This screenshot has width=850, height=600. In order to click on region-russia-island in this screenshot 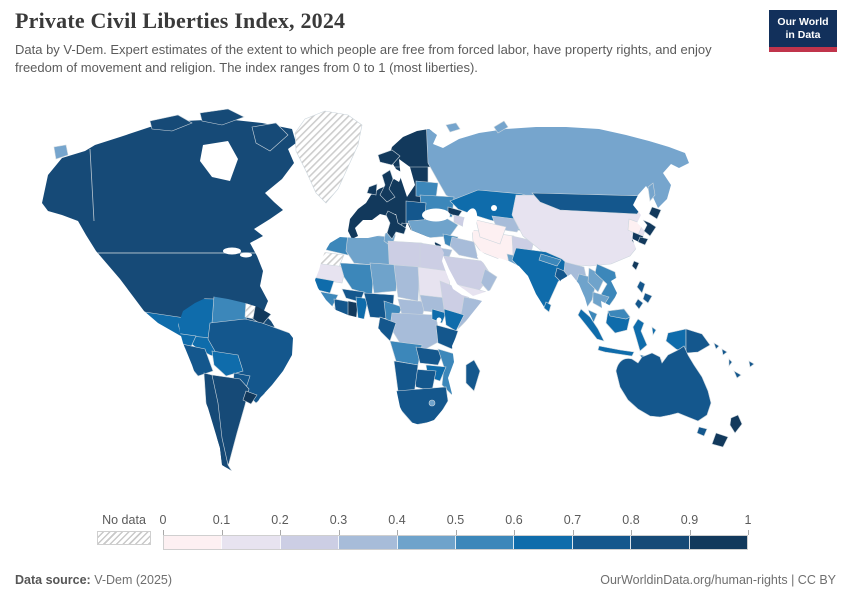, I will do `click(61, 152)`.